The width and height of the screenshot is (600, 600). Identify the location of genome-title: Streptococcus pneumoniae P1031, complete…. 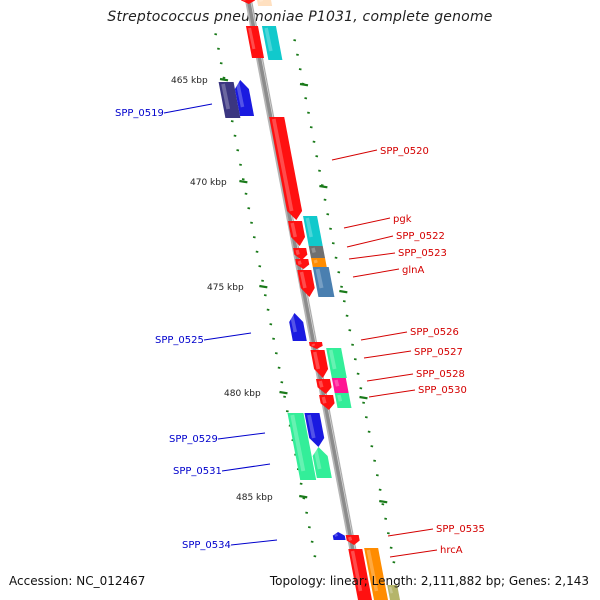
(300, 17).